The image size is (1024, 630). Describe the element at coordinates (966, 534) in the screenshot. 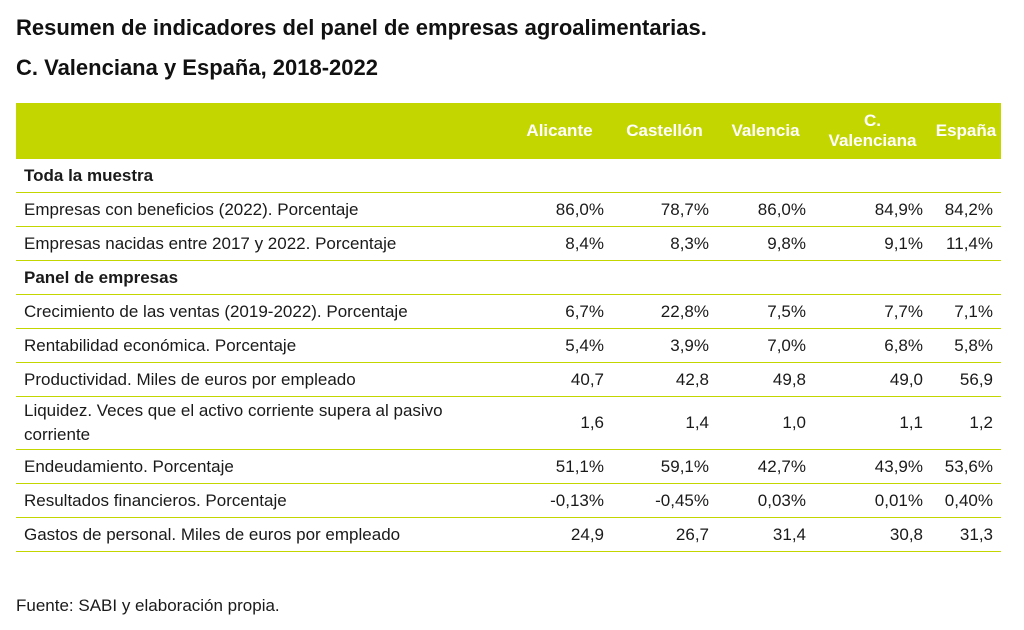

I see `cell-value: 31,3` at that location.